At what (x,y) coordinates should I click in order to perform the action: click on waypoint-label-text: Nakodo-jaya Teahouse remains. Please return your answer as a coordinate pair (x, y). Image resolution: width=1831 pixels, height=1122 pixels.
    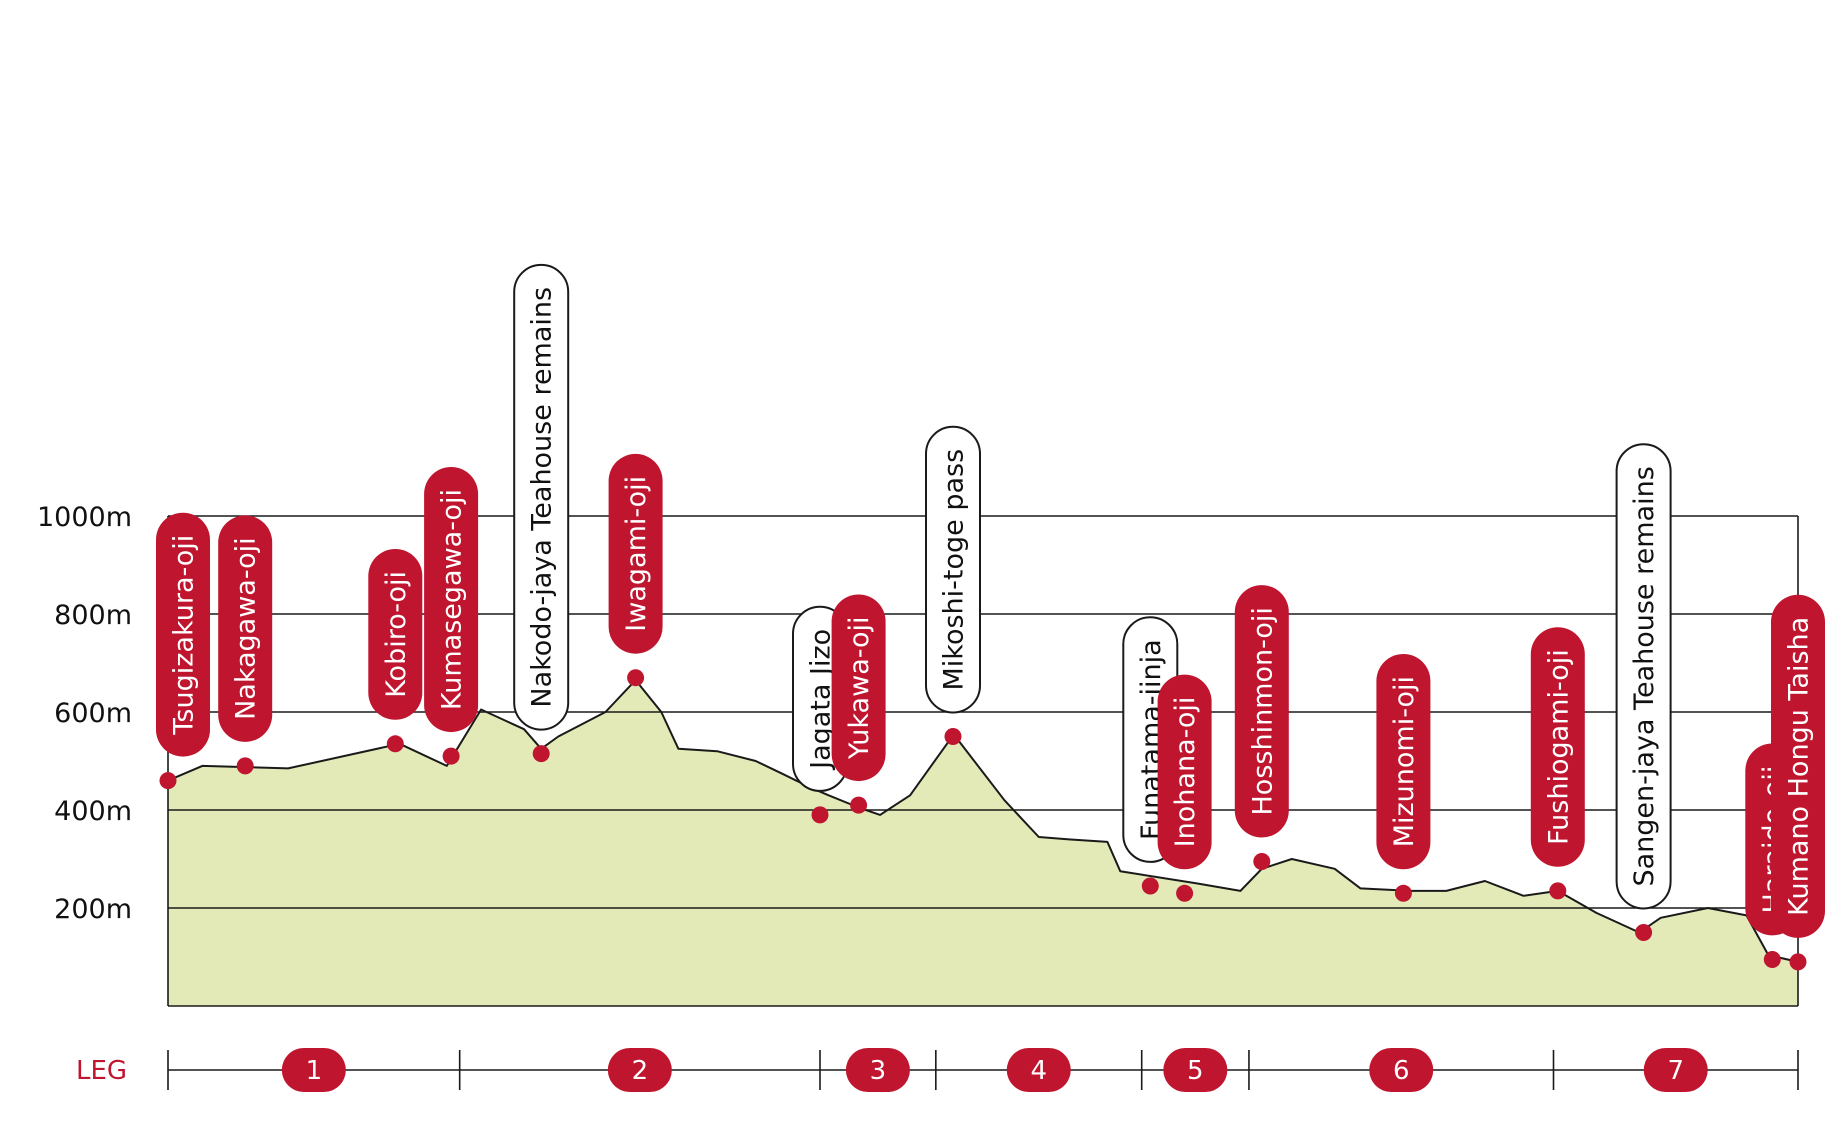
    Looking at the image, I should click on (542, 497).